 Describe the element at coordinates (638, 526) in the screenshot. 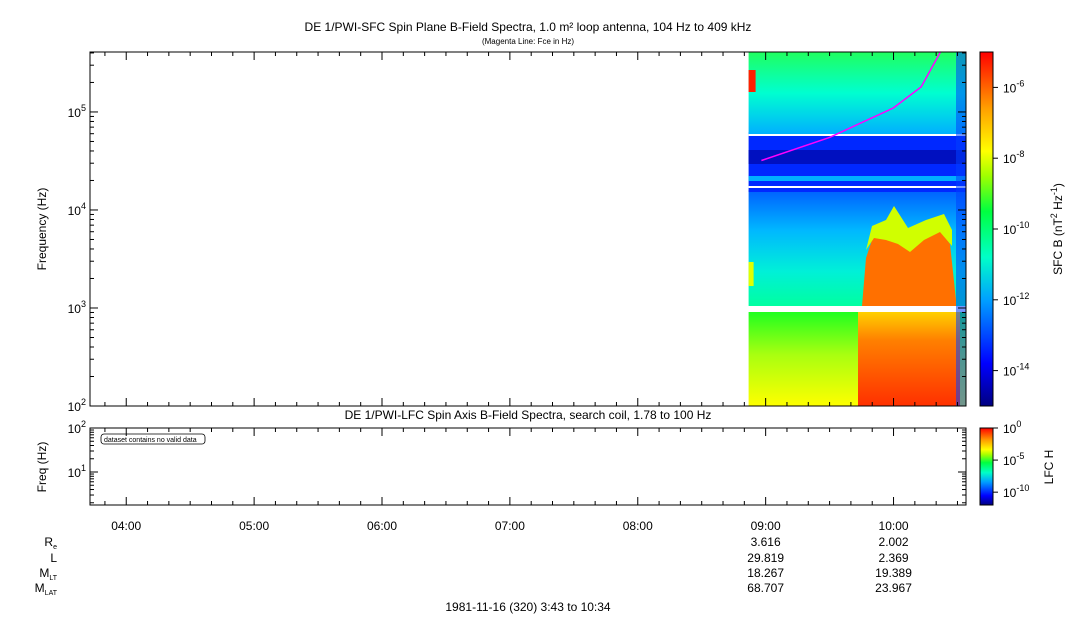

I see `time-tick-label: 08:00` at that location.